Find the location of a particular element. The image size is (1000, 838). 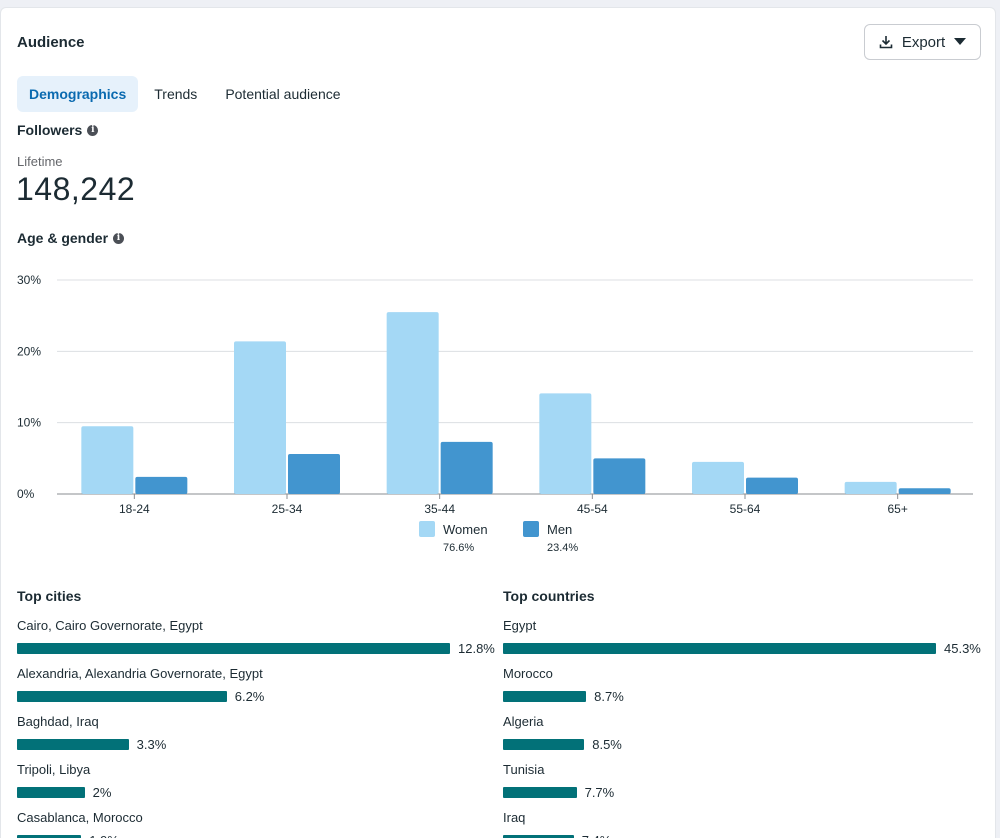

city-item-pct: 12.8% is located at coordinates (476, 648).